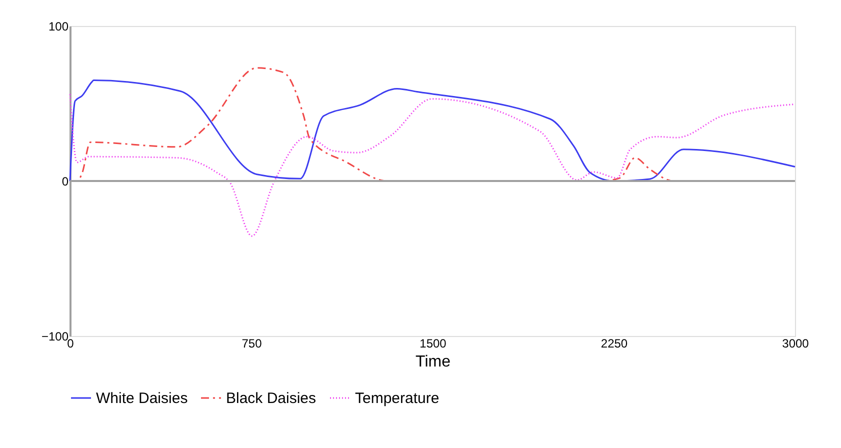 Image resolution: width=841 pixels, height=448 pixels. I want to click on legend-label: White Daisies, so click(142, 398).